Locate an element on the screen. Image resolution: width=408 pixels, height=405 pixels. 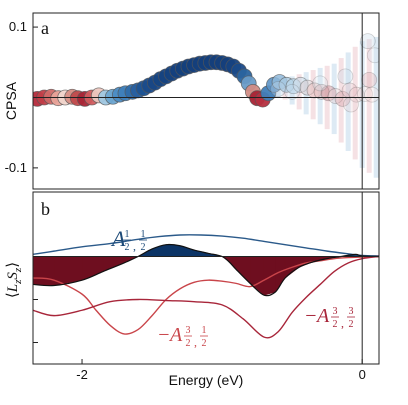
label-minus-a-3half-half: − A 3 2 , 1 2 is located at coordinates (182, 336).